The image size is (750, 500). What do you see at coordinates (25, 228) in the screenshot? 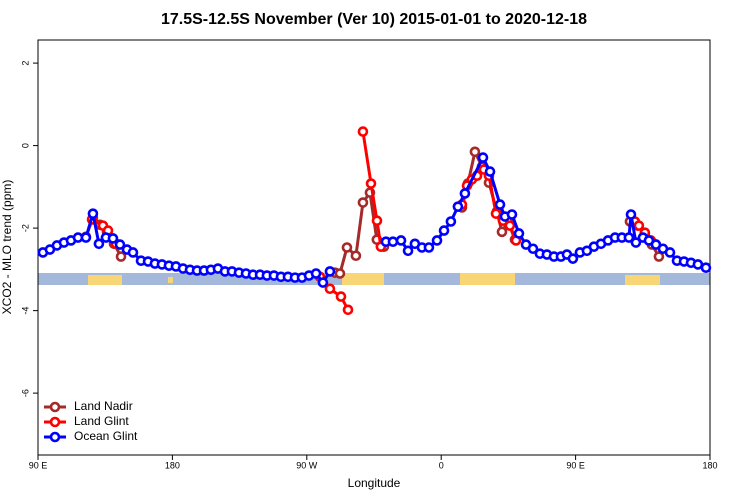
I see `y-tick-label: -2` at bounding box center [25, 228].